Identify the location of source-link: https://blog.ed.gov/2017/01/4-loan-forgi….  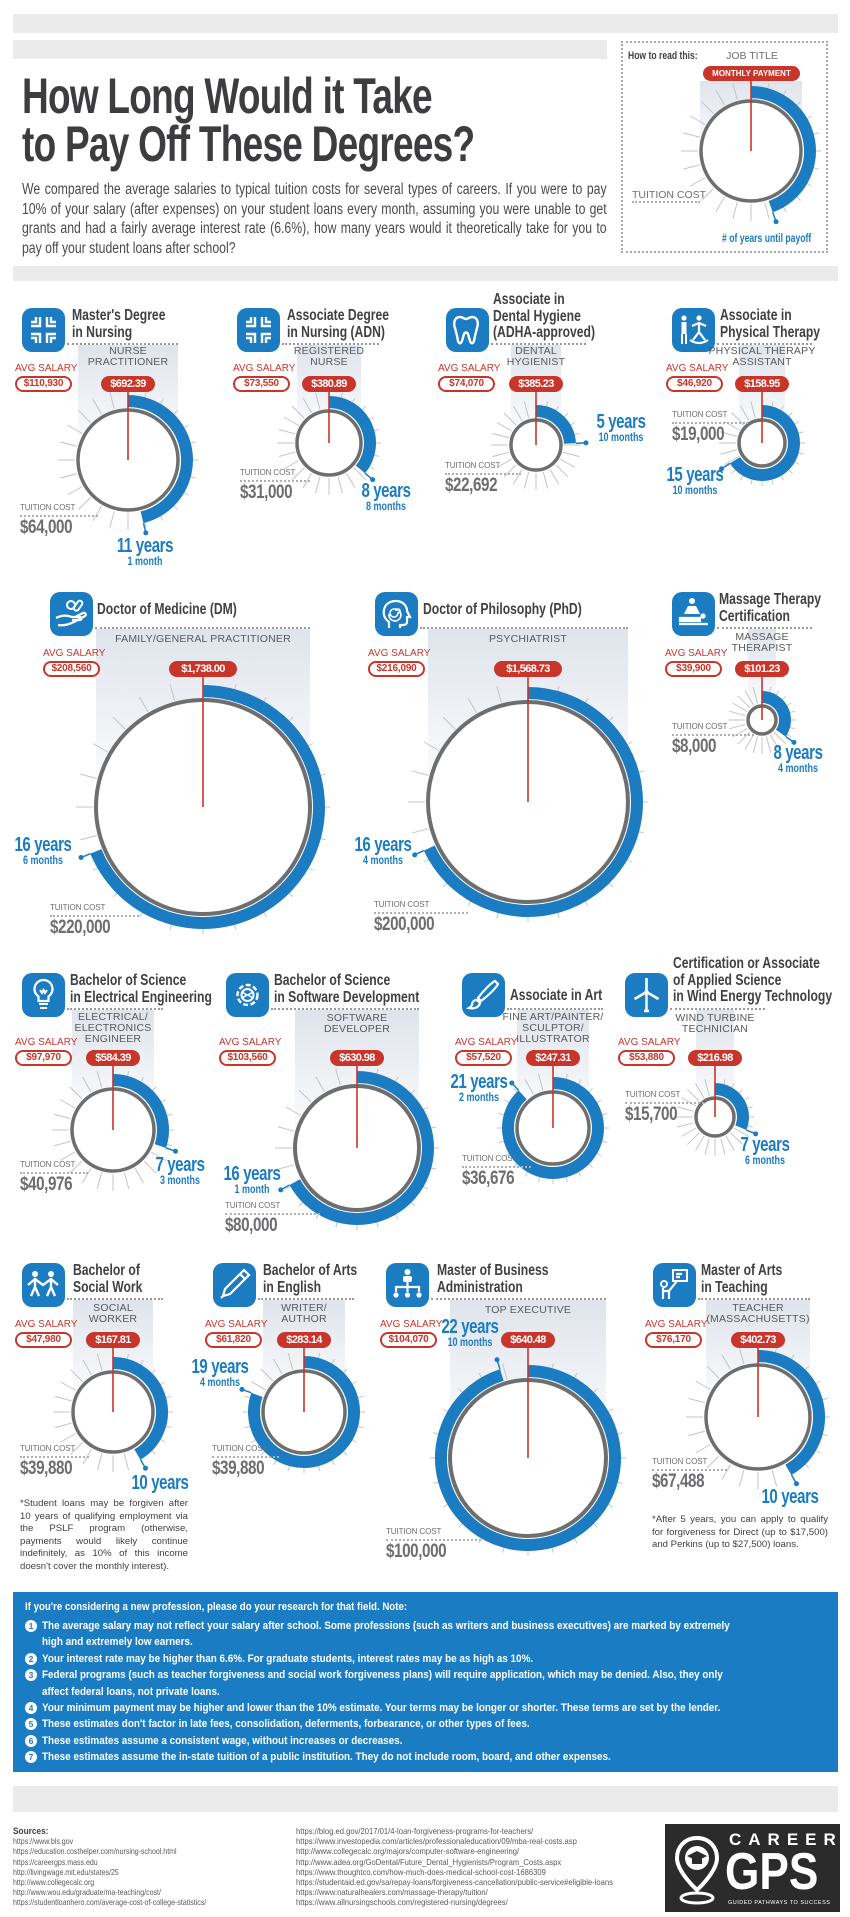
(415, 1831).